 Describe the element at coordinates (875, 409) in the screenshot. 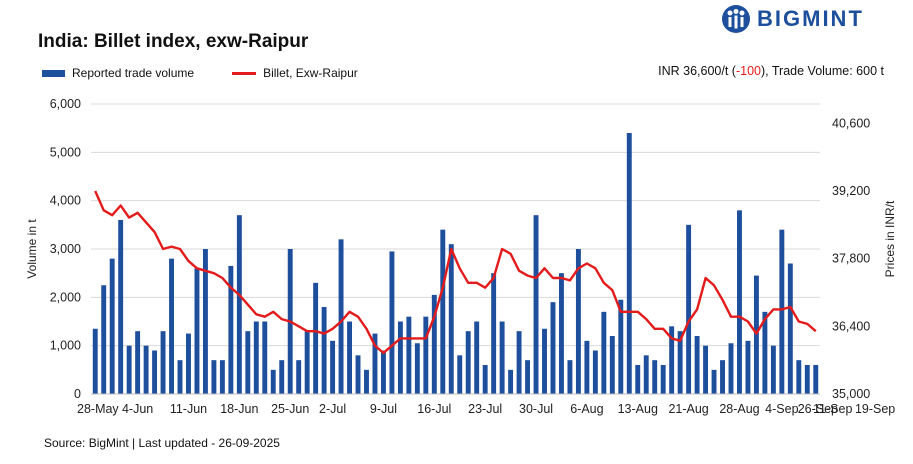

I see `x-tick-label: 19-Sep` at that location.